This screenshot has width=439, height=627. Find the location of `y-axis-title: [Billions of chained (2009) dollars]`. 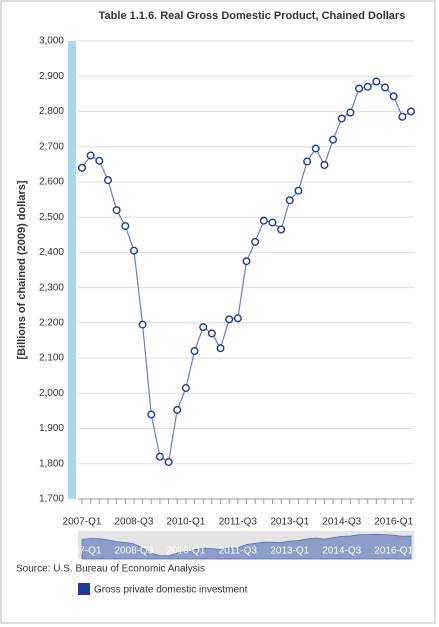

y-axis-title: [Billions of chained (2009) dollars] is located at coordinates (22, 269).